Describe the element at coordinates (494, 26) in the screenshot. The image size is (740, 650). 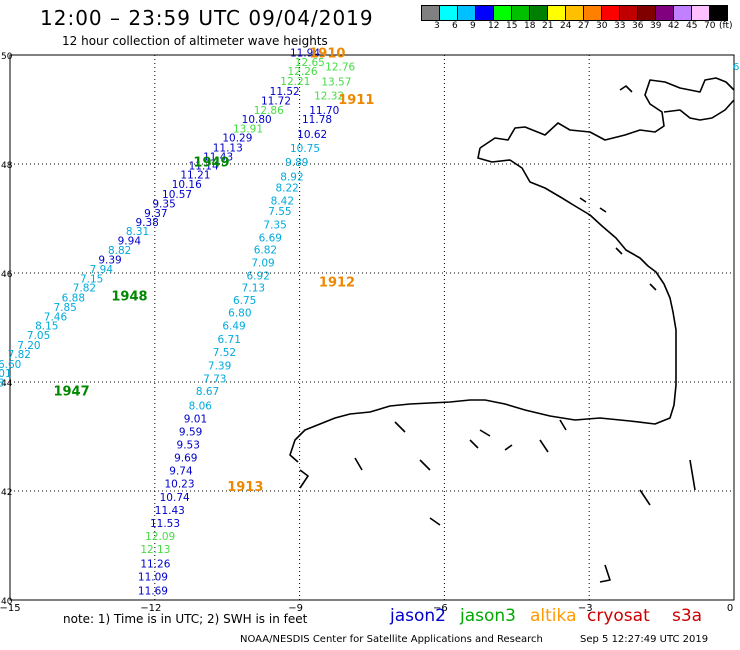
I see `legend-label: 12` at that location.